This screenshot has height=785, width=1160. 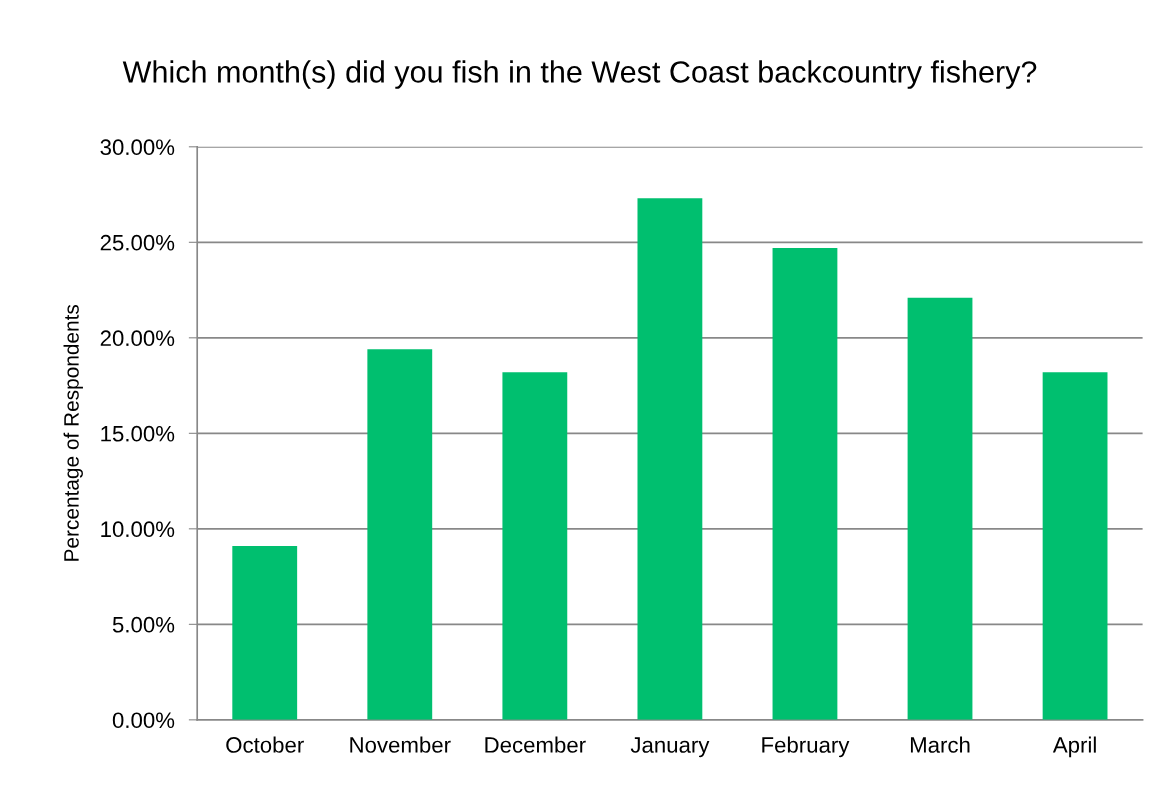 I want to click on chart-title: Which month(s) did you fish in the West Coast backcountry fishery?, so click(x=579, y=74).